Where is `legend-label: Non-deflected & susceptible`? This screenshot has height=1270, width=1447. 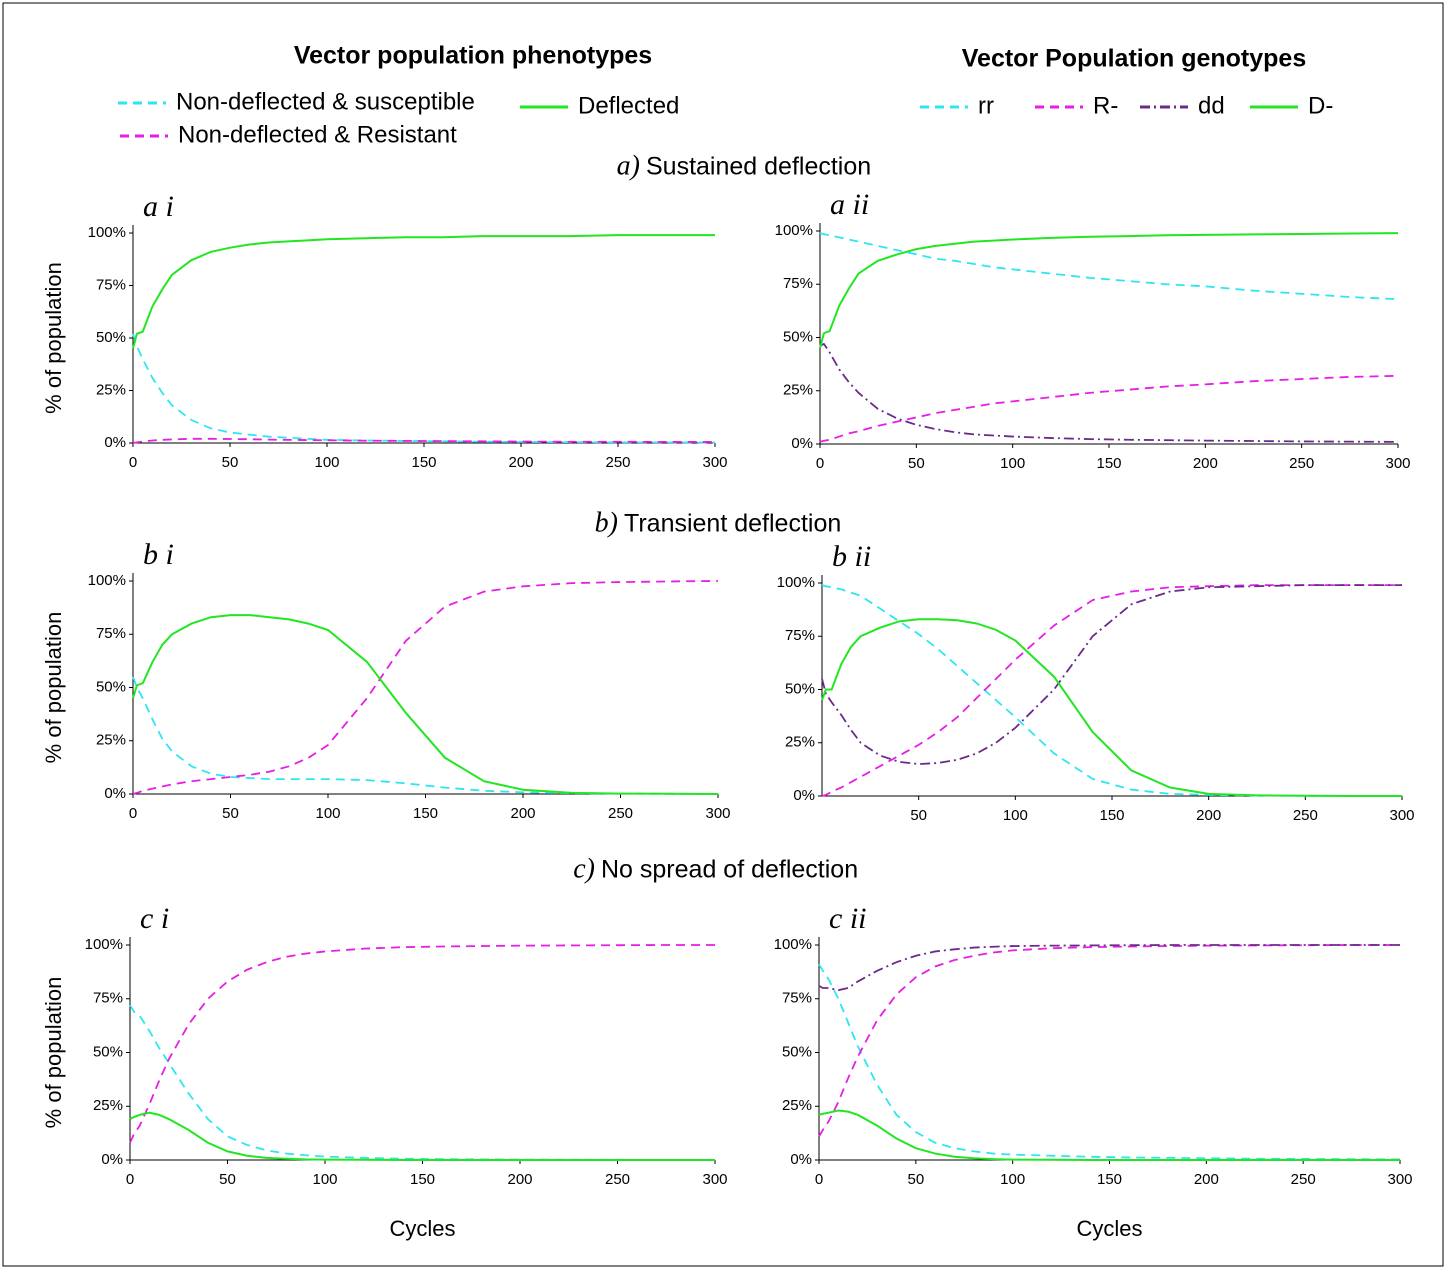
legend-label: Non-deflected & susceptible is located at coordinates (325, 101).